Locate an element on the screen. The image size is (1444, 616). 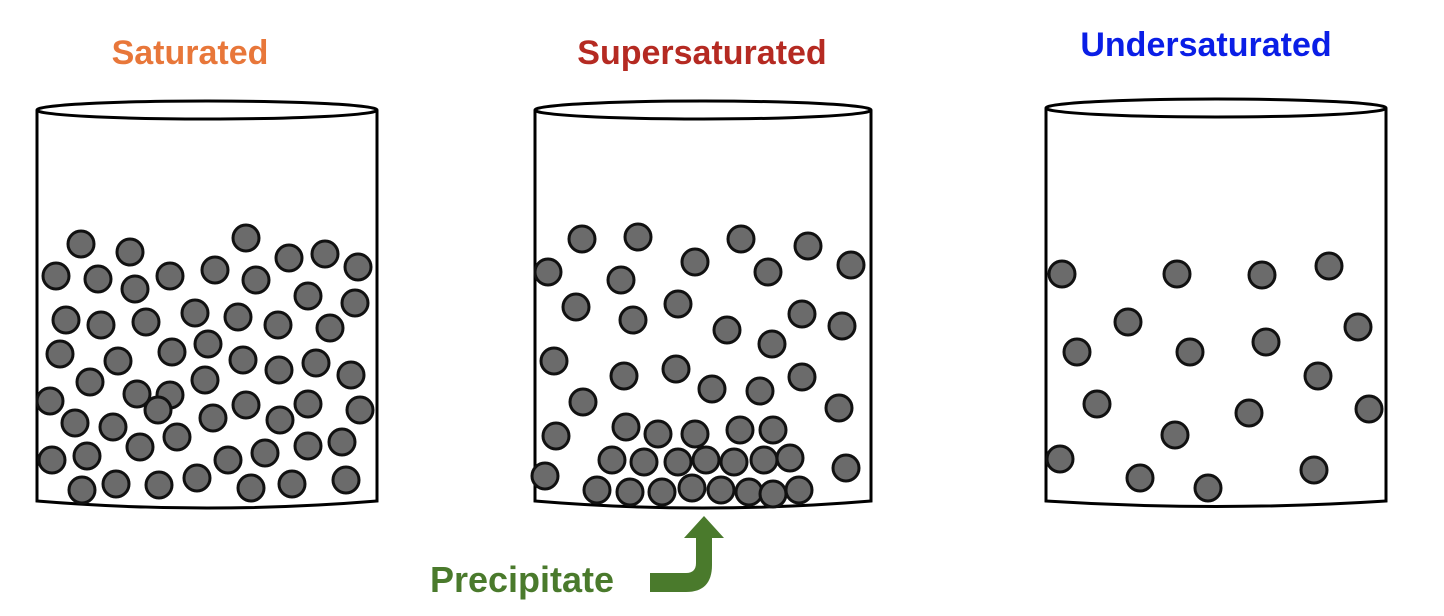
particles-undersaturated is located at coordinates (1214, 377).